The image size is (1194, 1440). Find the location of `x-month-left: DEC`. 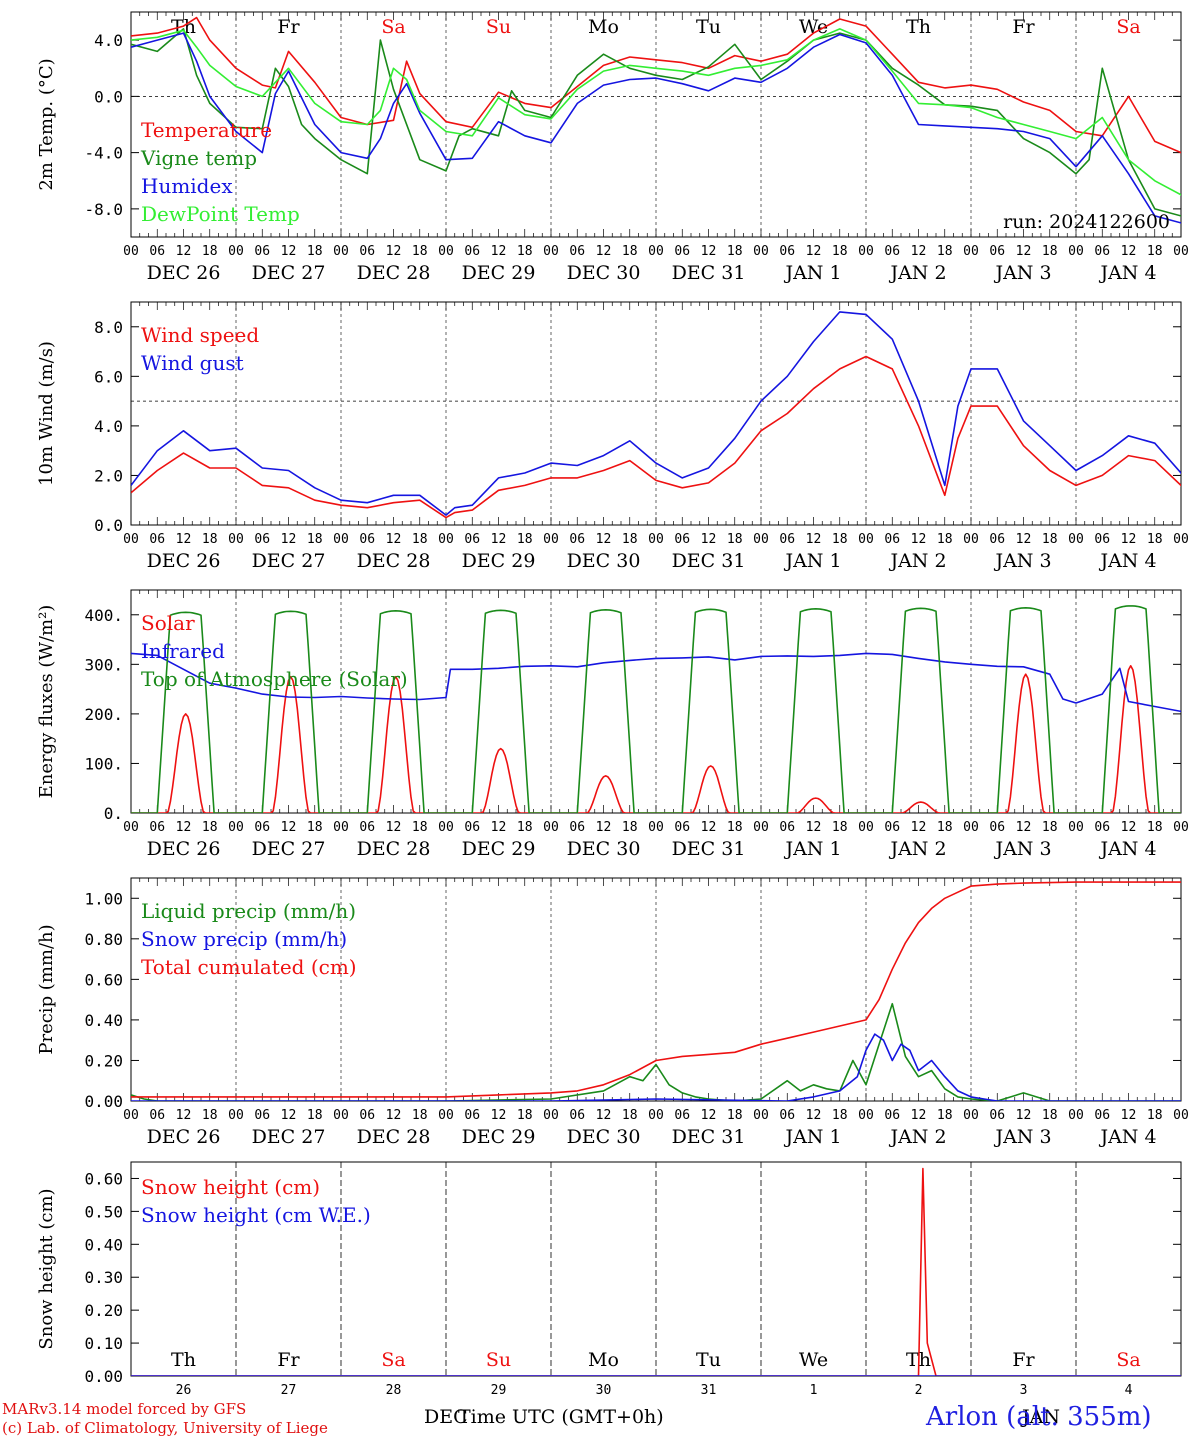

x-month-left: DEC is located at coordinates (446, 1417).